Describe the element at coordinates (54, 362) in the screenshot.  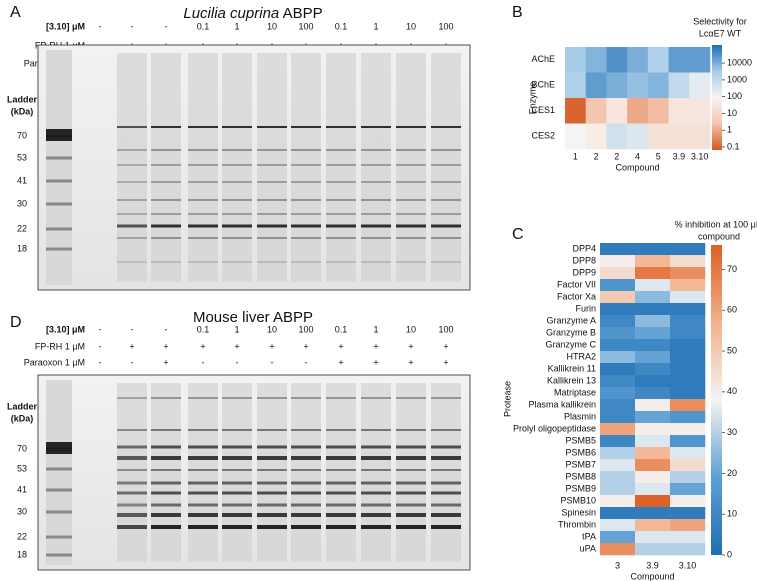
I see `condition-label: Paraoxon 1 μM` at that location.